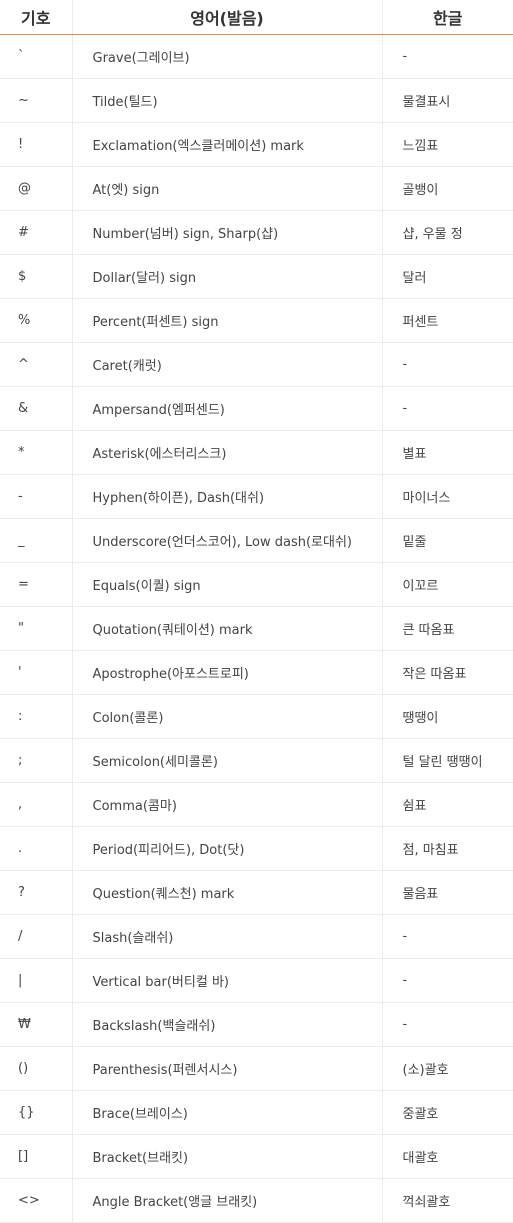 The width and height of the screenshot is (513, 1223). I want to click on english-name-cell: Colon(콜론), so click(227, 716).